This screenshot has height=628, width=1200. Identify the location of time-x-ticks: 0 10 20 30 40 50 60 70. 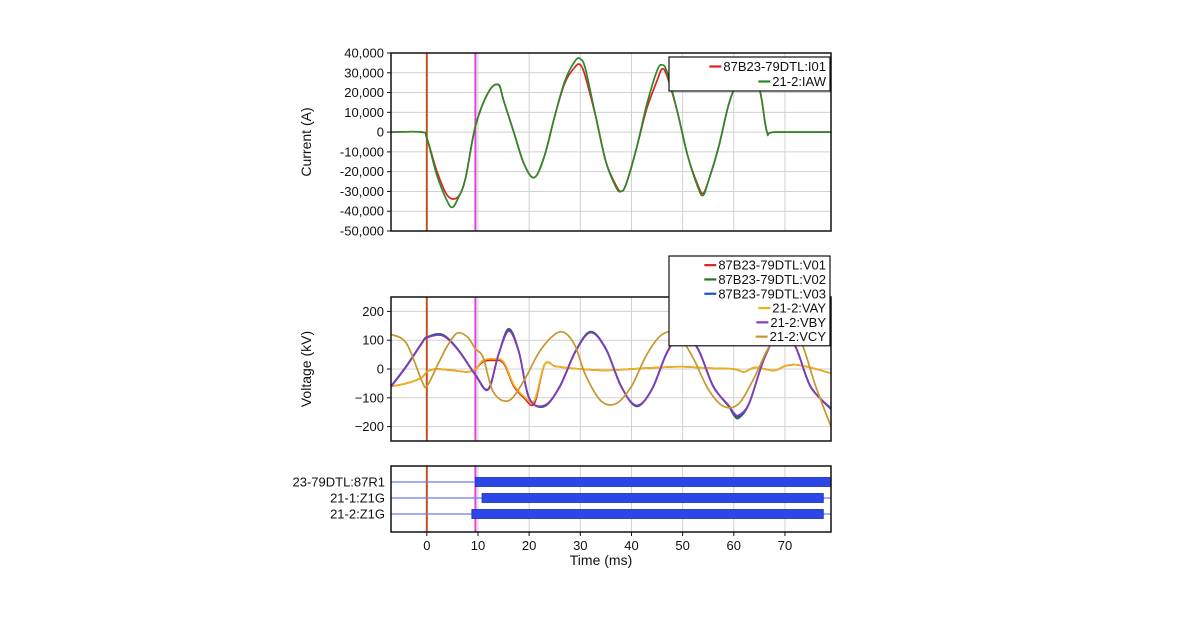
(607, 542).